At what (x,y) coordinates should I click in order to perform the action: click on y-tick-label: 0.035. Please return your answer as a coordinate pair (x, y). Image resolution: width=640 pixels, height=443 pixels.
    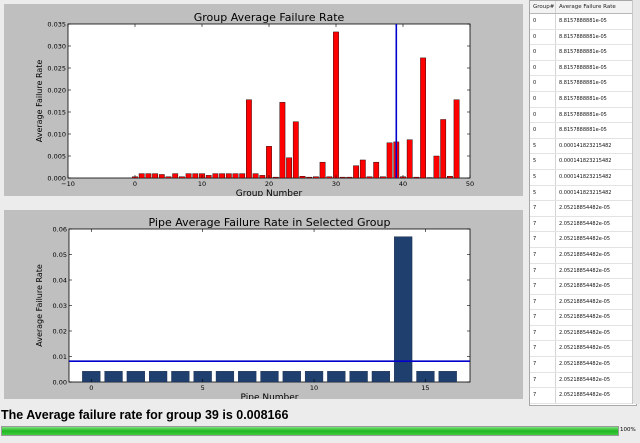
    Looking at the image, I should click on (56, 24).